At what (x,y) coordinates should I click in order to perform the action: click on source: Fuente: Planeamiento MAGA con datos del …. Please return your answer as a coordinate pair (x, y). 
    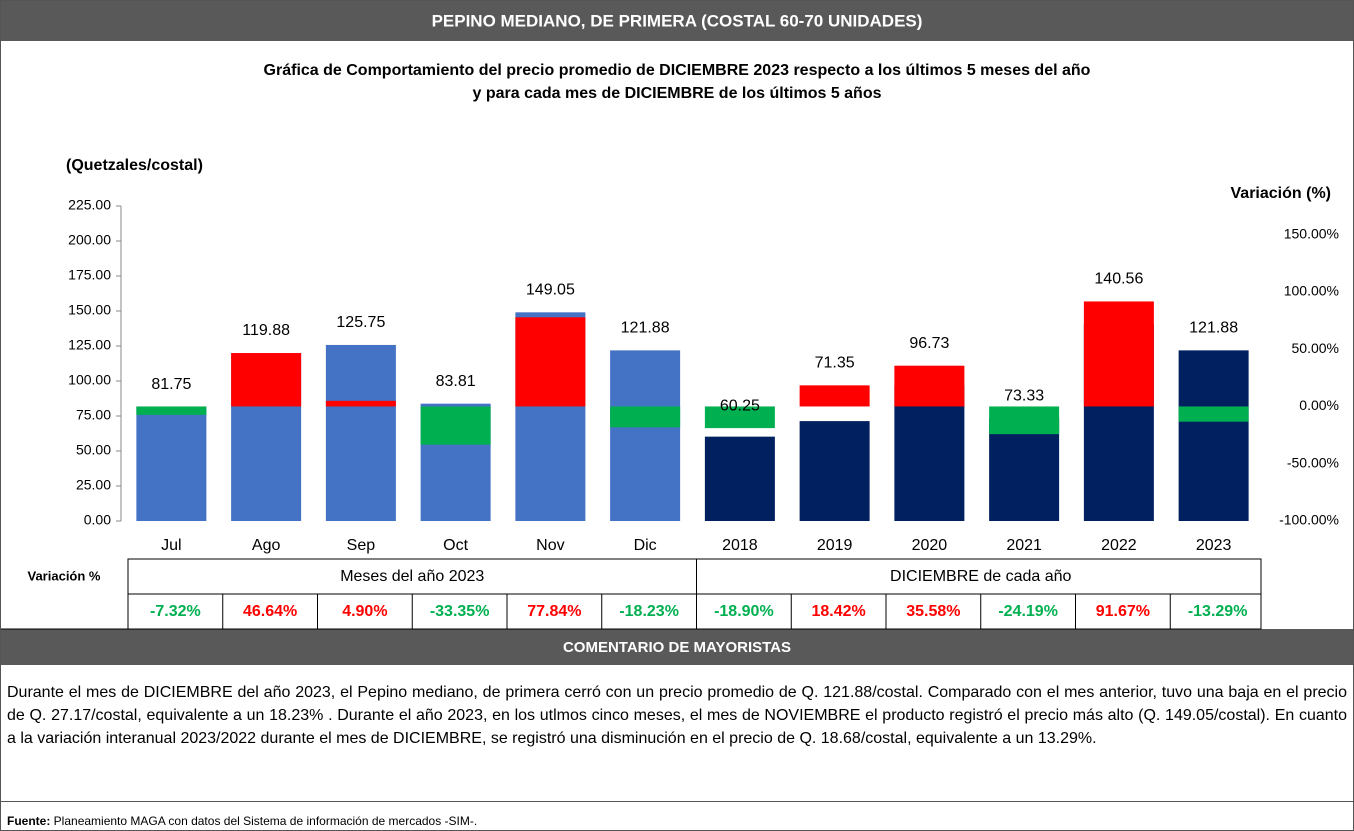
    Looking at the image, I should click on (677, 815).